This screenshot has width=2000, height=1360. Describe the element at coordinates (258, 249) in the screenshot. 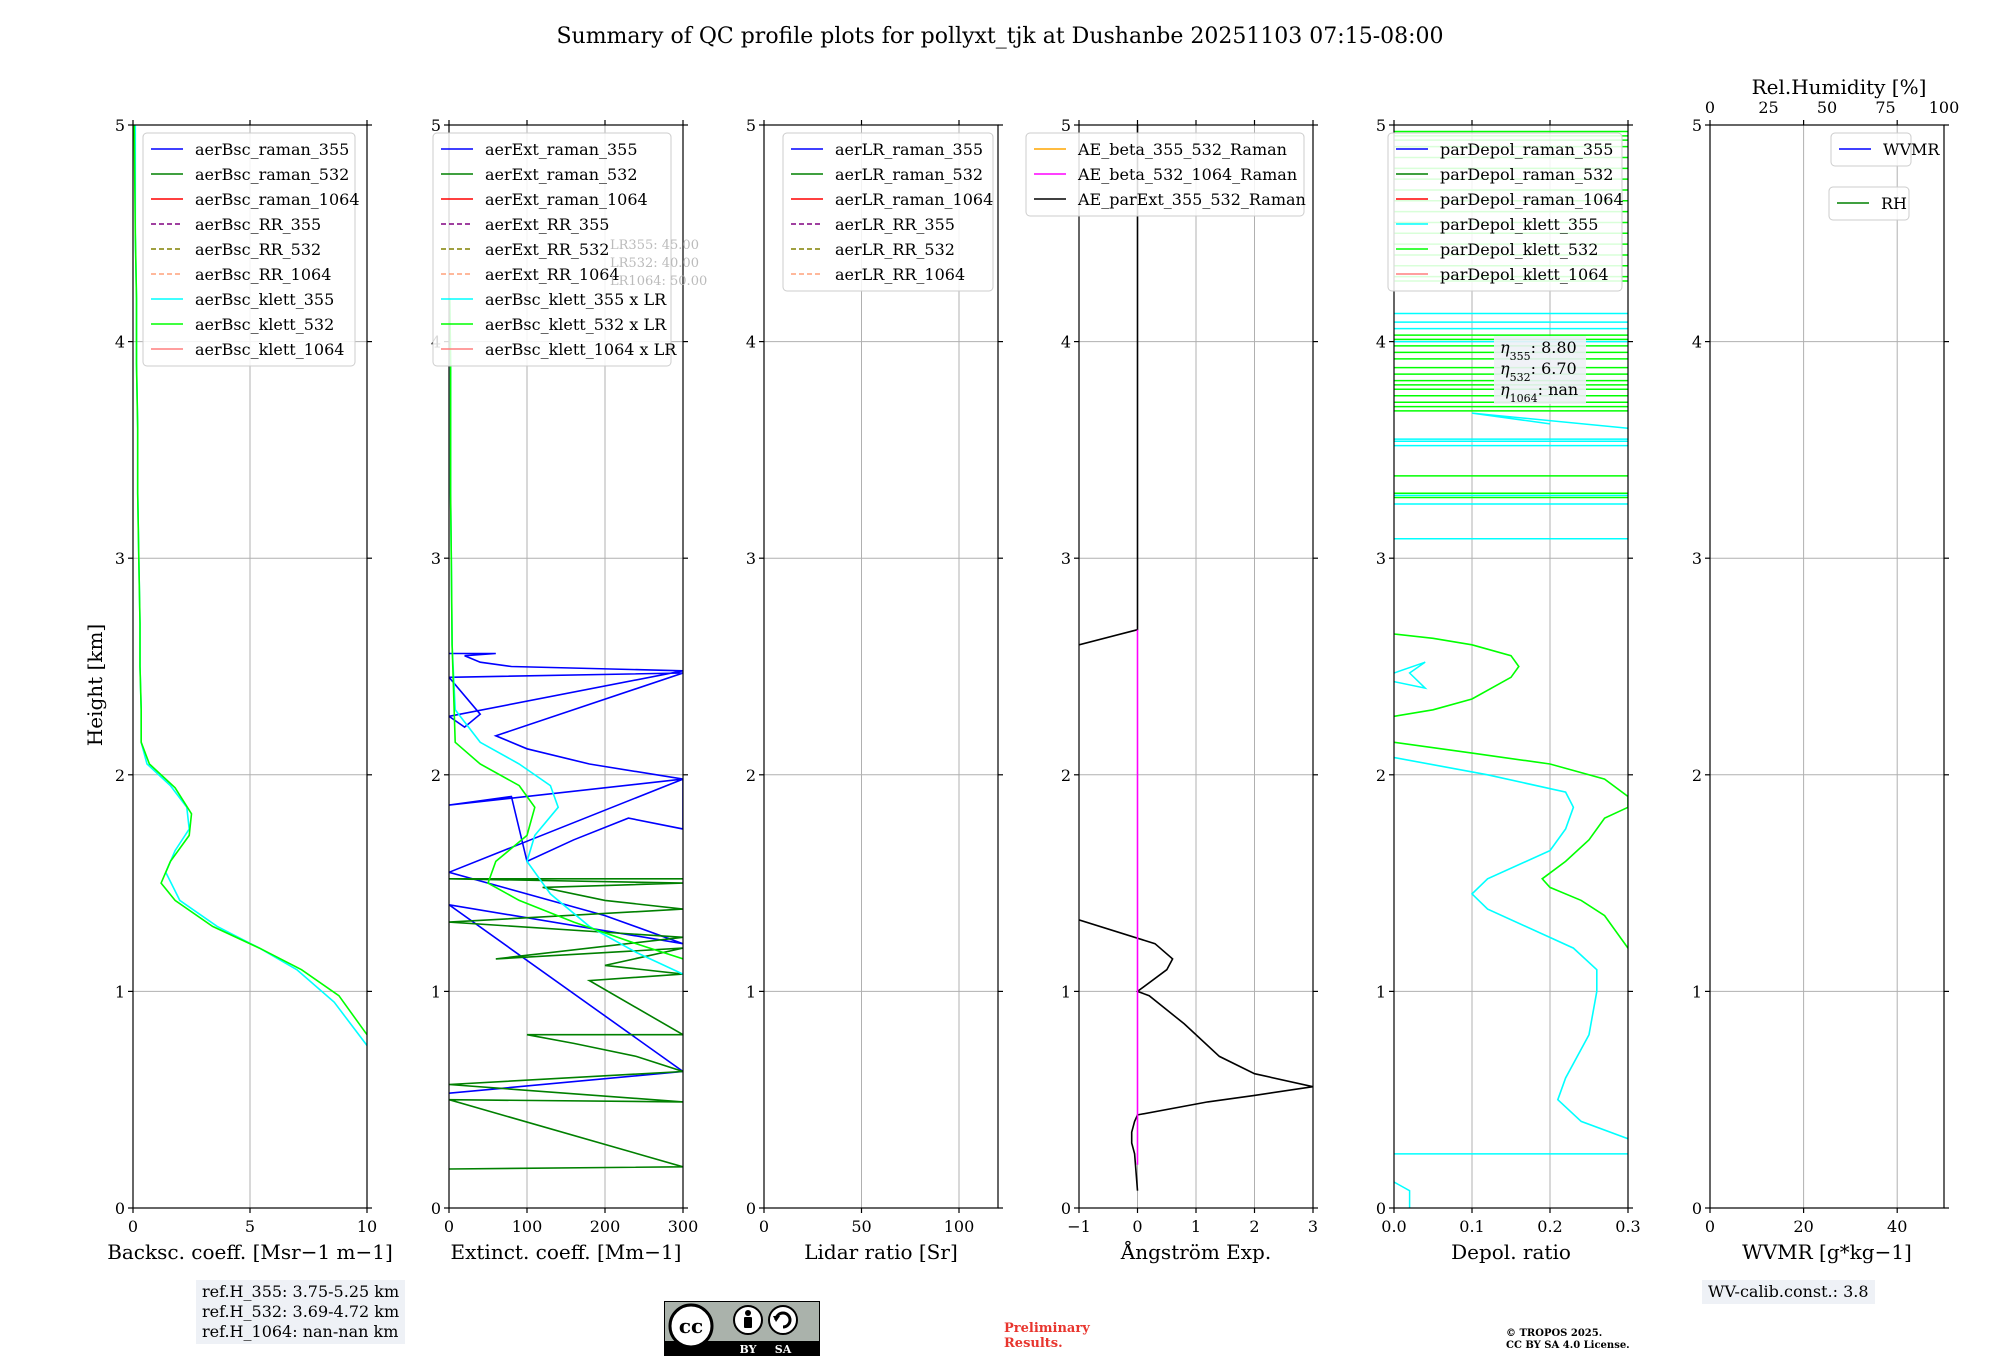

I see `legend-entry: aerBsc_RR_532` at that location.